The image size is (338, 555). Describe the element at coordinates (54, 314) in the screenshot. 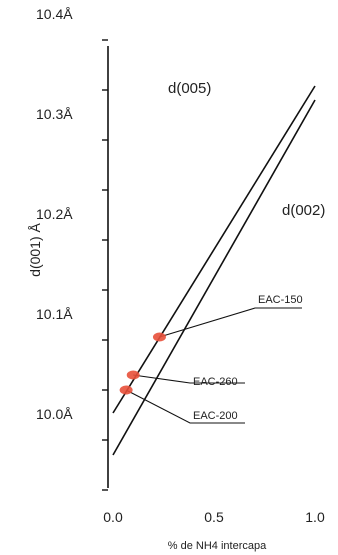

I see `y-tick-label: 10.1Å` at that location.